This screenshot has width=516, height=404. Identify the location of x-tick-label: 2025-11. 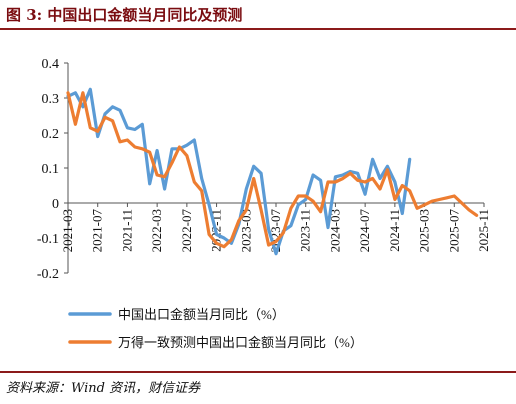
(483, 230).